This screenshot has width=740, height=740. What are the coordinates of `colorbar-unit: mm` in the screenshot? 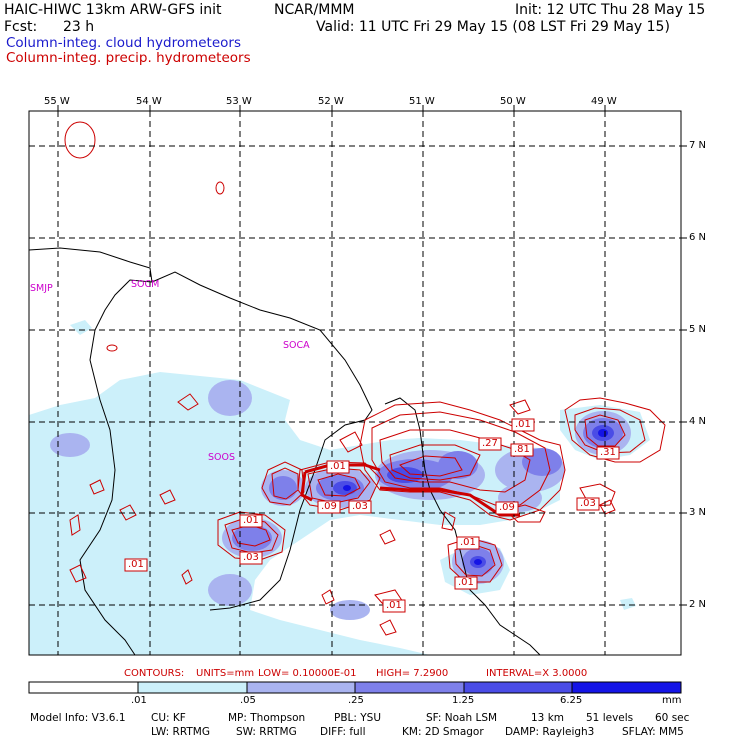 It's located at (672, 700).